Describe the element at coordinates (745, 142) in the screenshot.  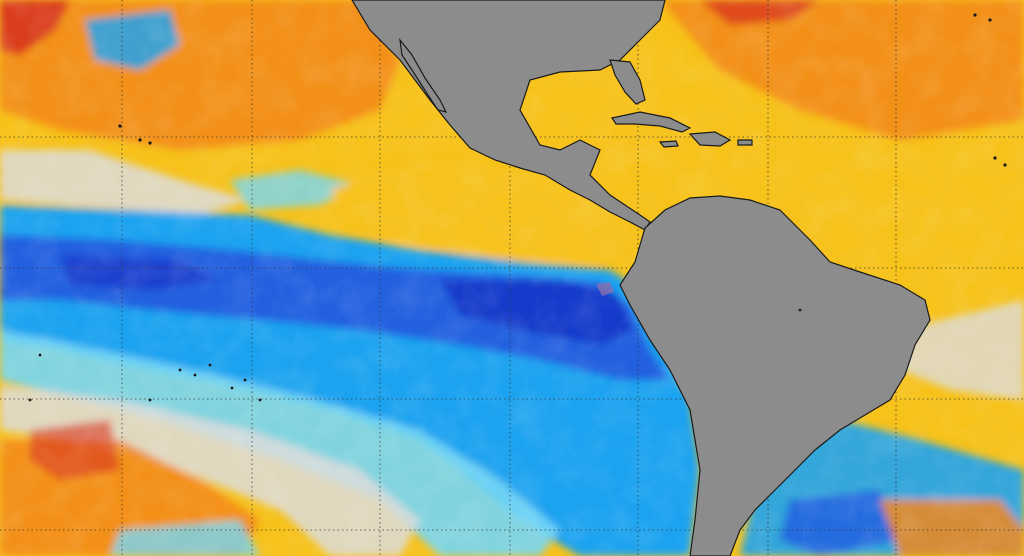
I see `puerto-rico-island` at that location.